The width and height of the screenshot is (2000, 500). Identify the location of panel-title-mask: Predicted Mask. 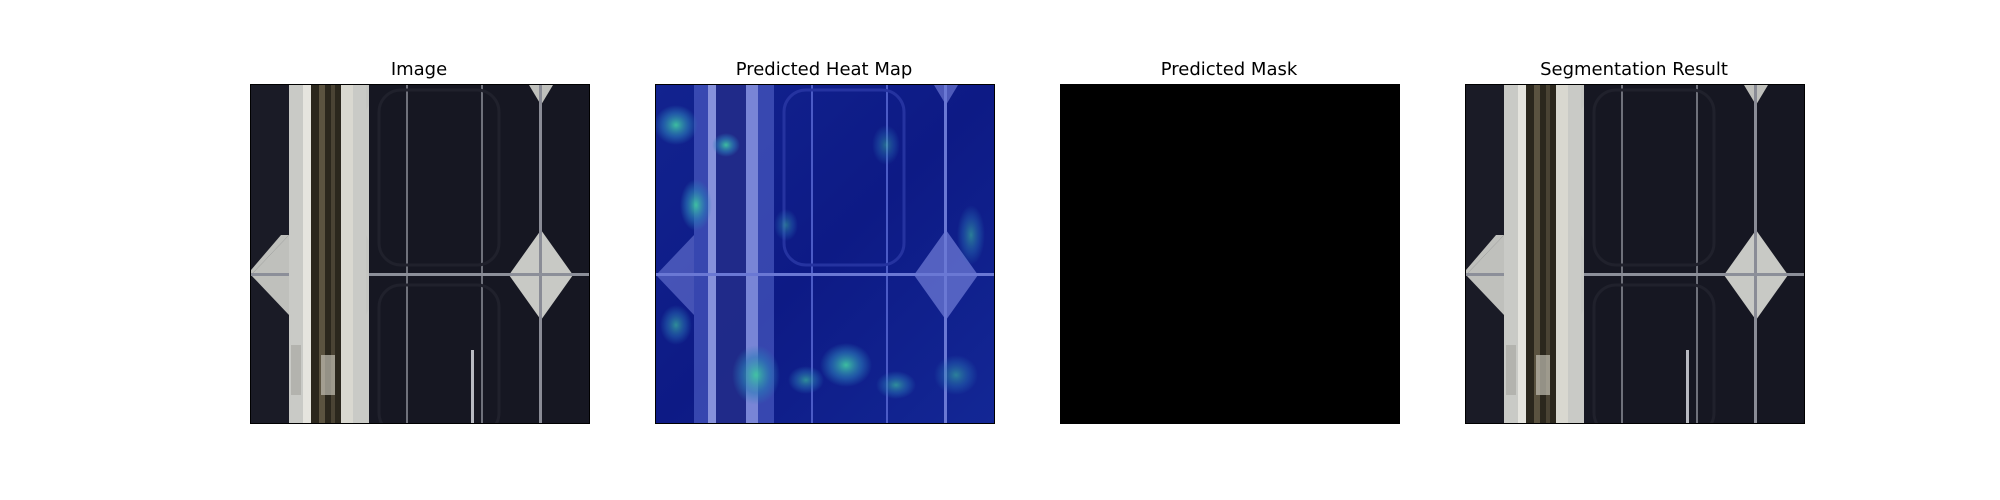
(1229, 69).